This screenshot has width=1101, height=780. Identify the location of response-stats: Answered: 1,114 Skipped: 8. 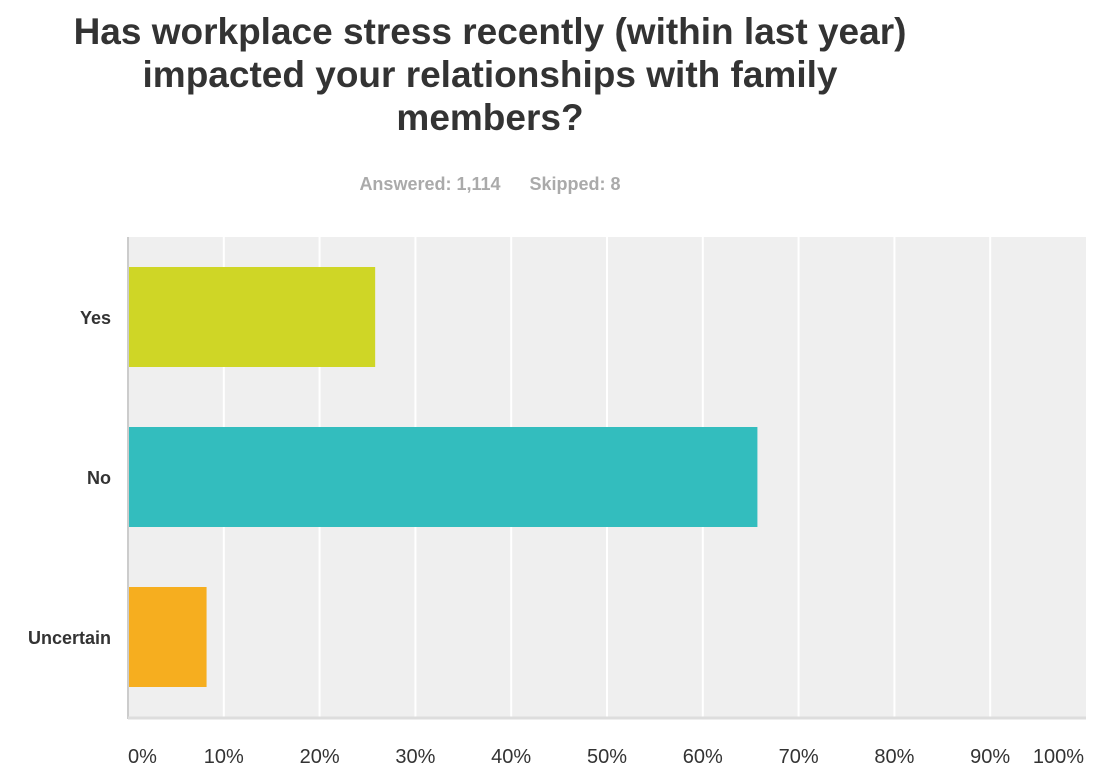
(490, 184).